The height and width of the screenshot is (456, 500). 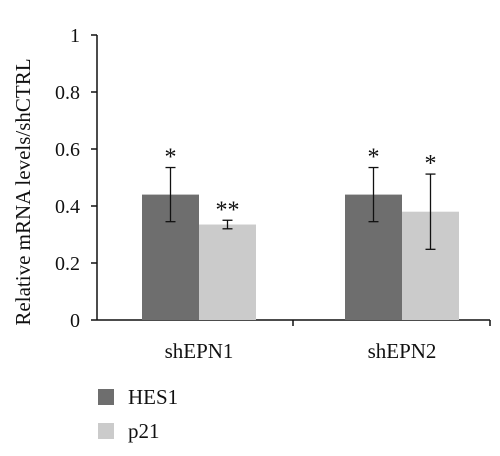 What do you see at coordinates (199, 351) in the screenshot?
I see `x-category-label: shEPN1` at bounding box center [199, 351].